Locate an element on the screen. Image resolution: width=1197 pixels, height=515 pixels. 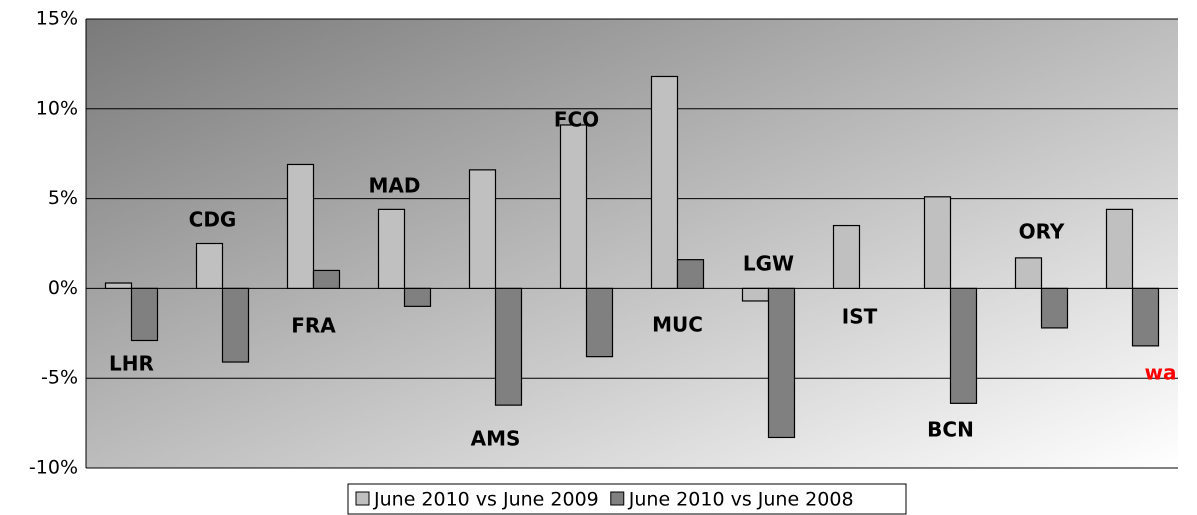
category-label: LGW is located at coordinates (768, 264).